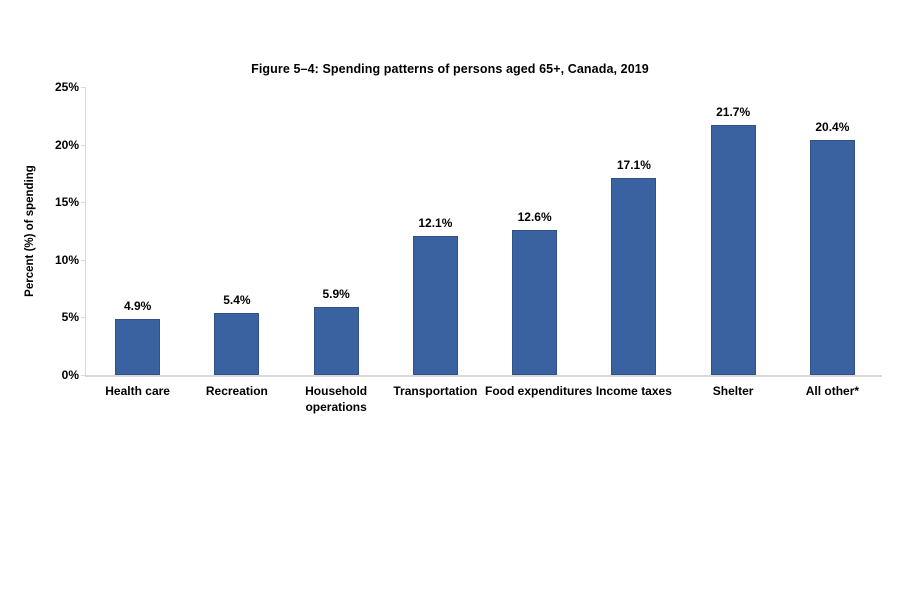  Describe the element at coordinates (336, 399) in the screenshot. I see `category-label-household-operations: Household operations` at that location.